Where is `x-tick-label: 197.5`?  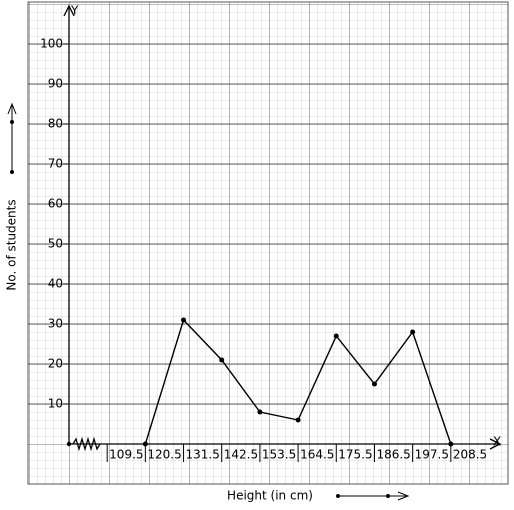
x-tick-label: 197.5 is located at coordinates (432, 455).